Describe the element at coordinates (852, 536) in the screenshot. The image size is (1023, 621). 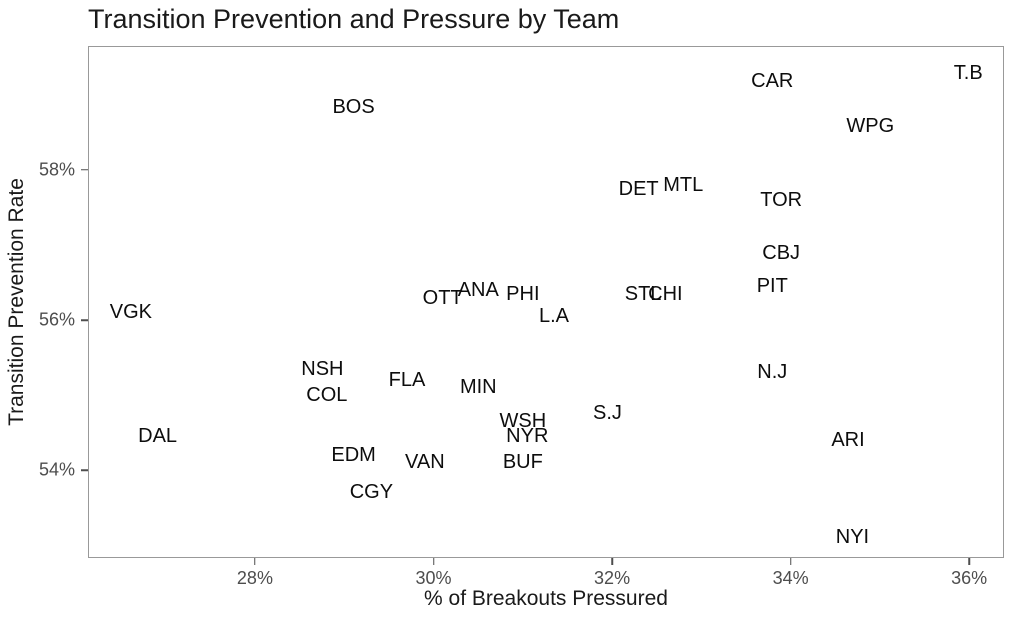
I see `team-label-nyi: NYI` at that location.